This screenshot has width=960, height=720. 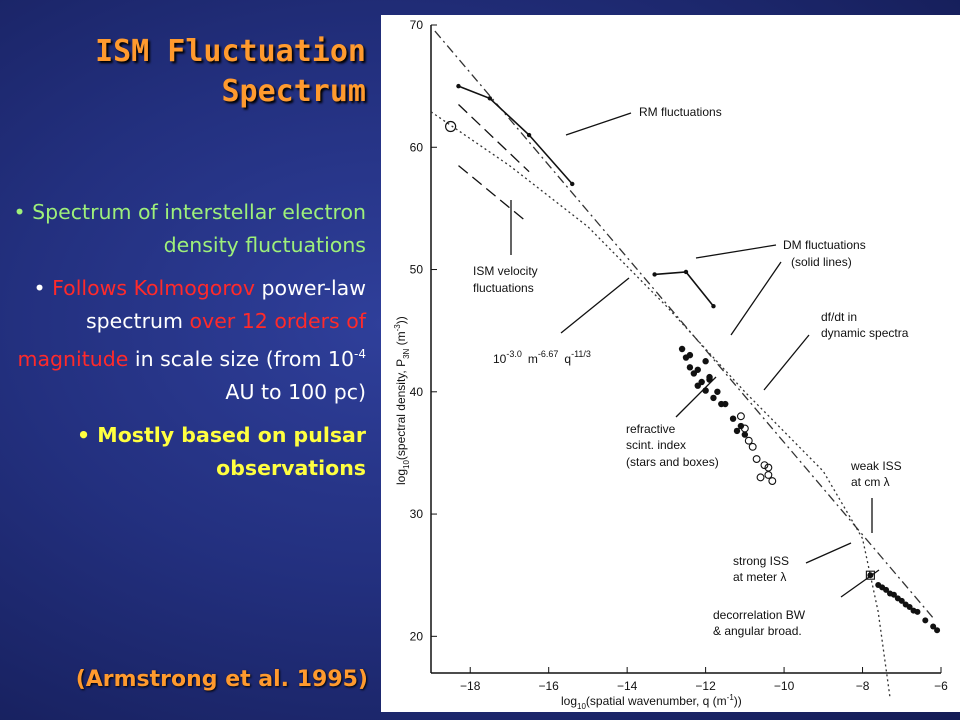 I want to click on y-tick-label: 50, so click(x=417, y=270).